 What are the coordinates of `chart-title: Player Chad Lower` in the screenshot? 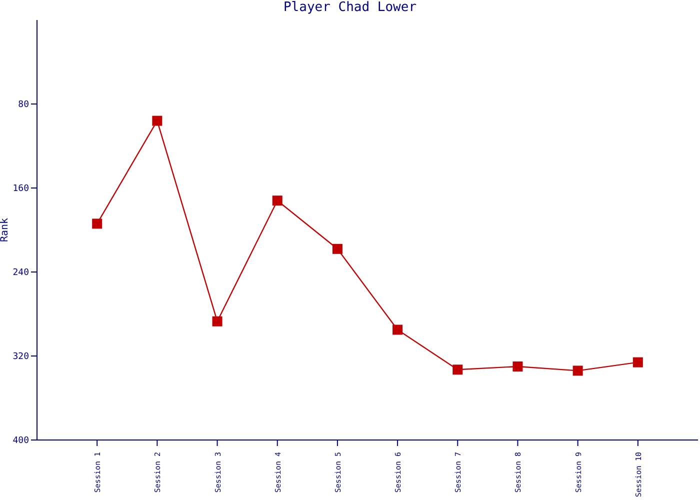 It's located at (350, 7).